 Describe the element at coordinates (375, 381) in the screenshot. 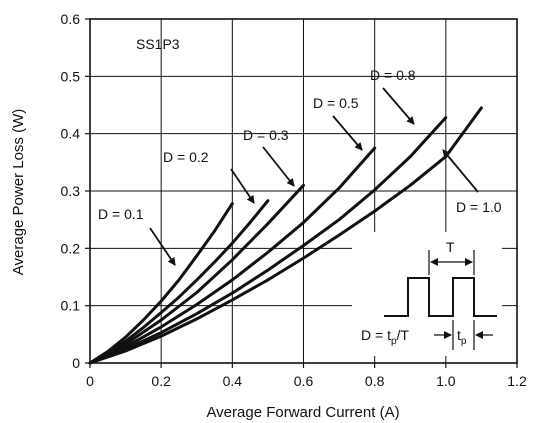

I see `x-tick-label: 0.8` at that location.